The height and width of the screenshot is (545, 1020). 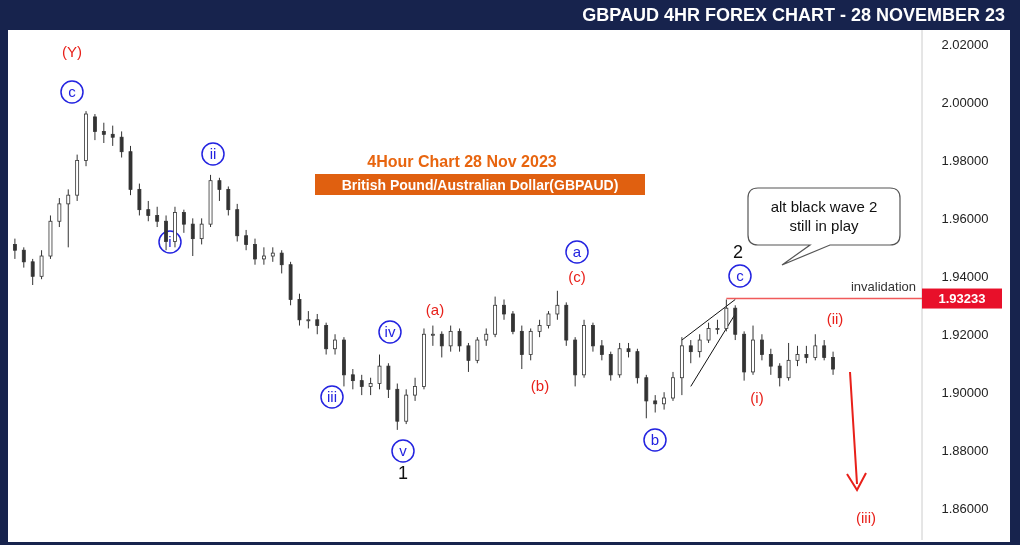 What do you see at coordinates (965, 392) in the screenshot?
I see `y-tick-label: 1.90000` at bounding box center [965, 392].